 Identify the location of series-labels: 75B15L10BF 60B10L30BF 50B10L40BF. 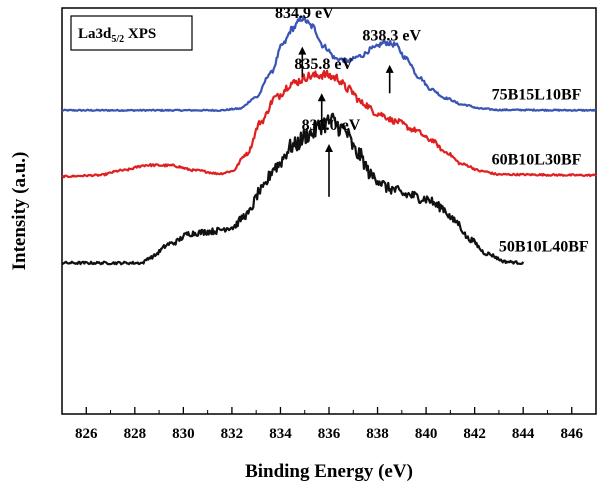
(540, 170).